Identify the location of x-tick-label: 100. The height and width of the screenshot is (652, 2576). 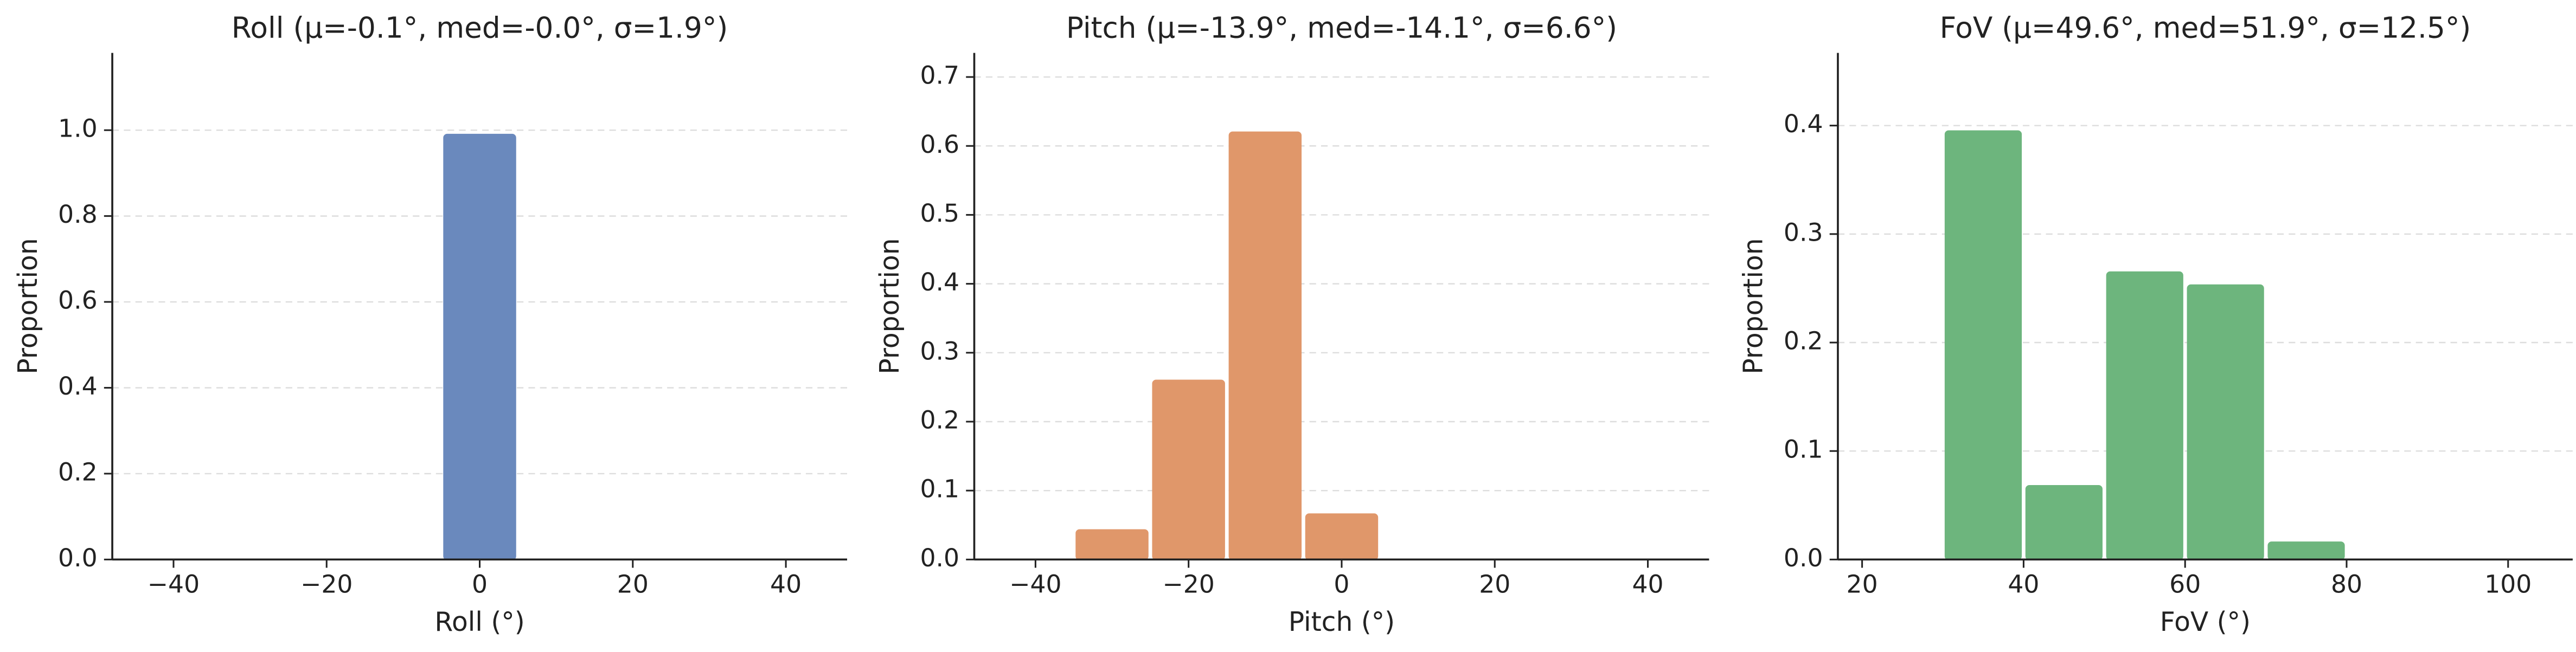
(2508, 584).